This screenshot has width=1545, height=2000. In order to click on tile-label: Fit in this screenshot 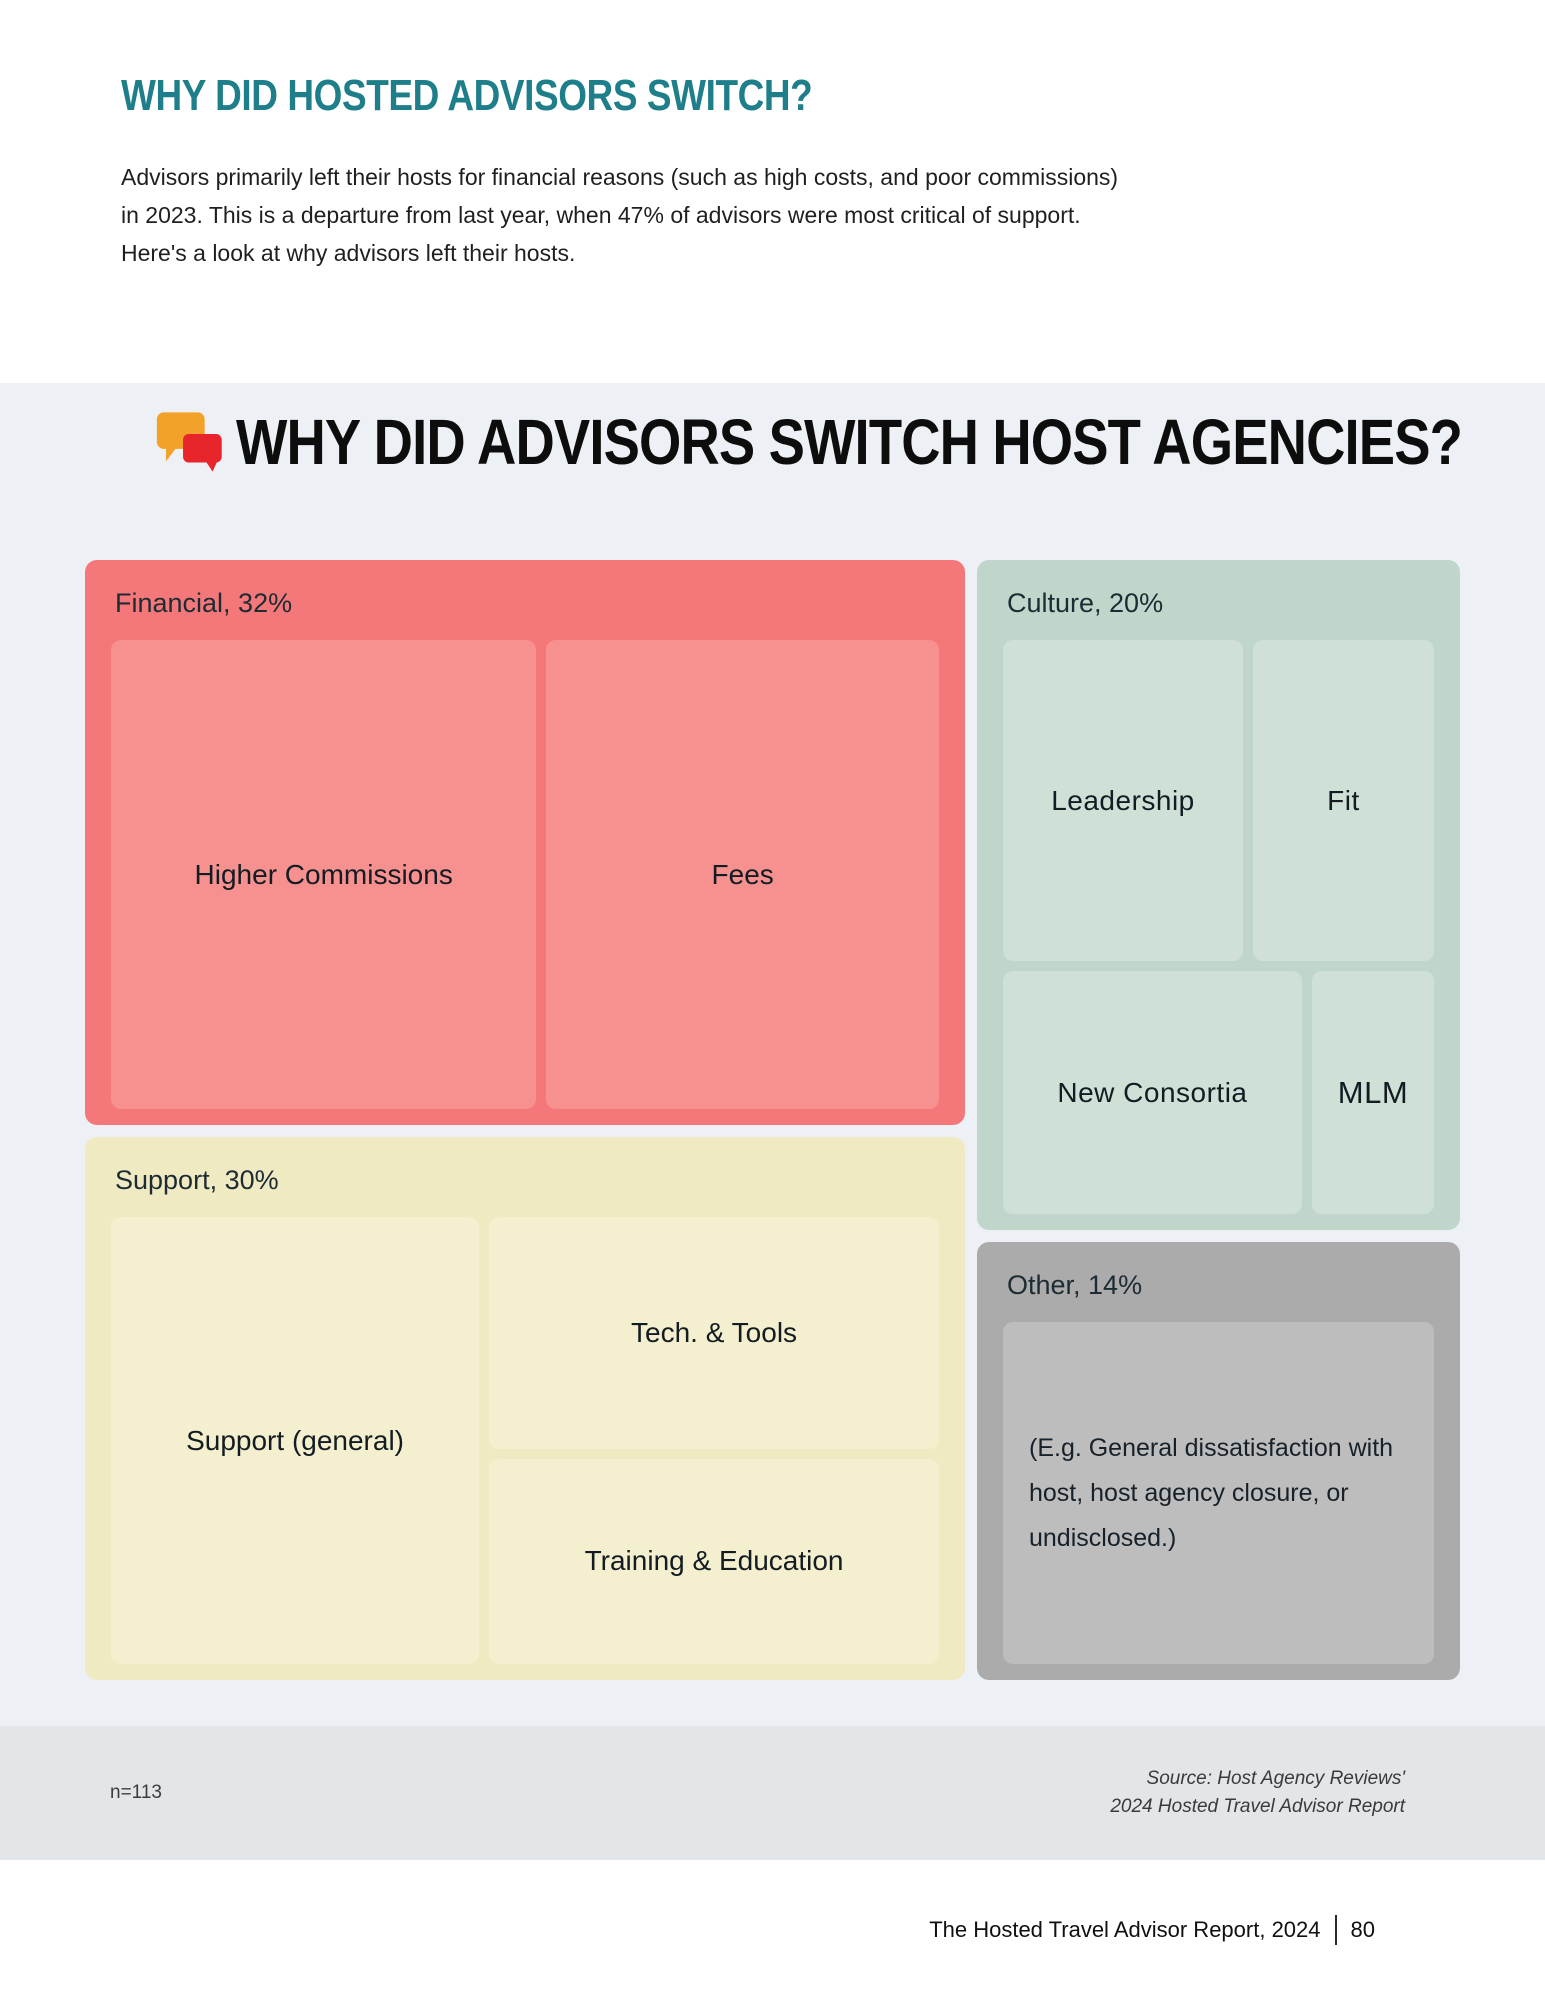, I will do `click(1343, 800)`.